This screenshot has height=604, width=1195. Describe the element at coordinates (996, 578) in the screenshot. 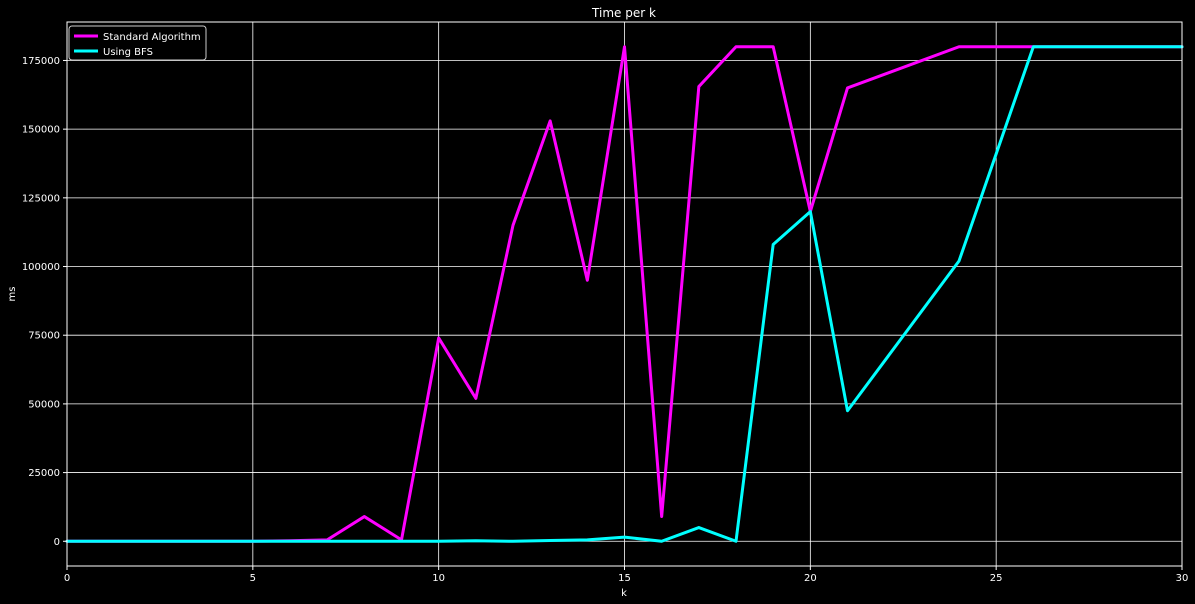

I see `x-tick-label: 25` at that location.